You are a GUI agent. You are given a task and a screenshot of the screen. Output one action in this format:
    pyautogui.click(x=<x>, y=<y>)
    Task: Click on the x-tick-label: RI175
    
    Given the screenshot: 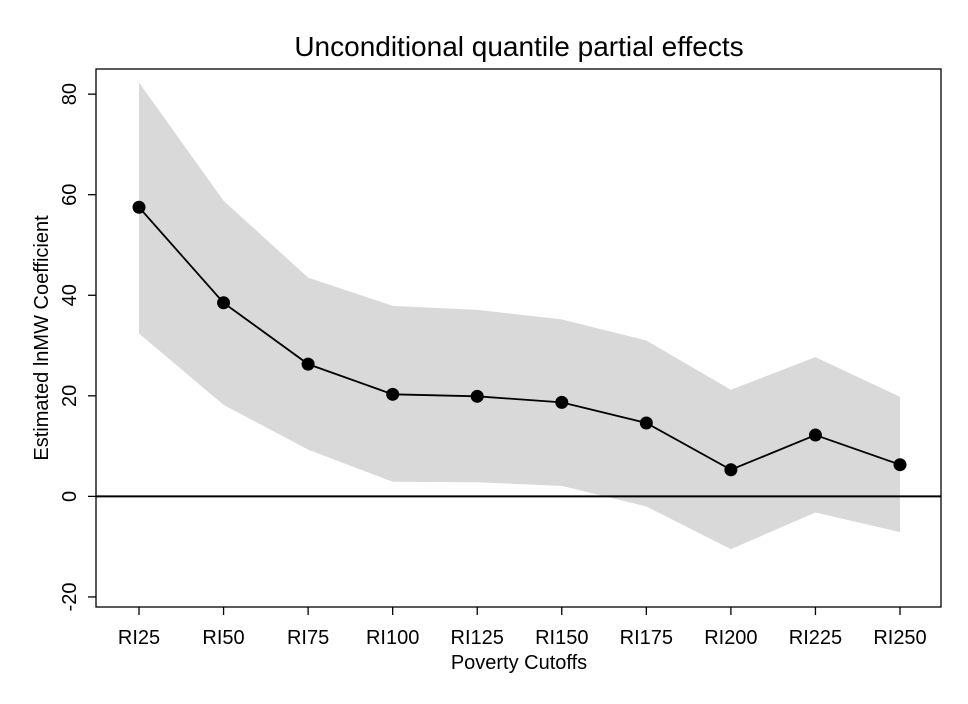 What is the action you would take?
    pyautogui.click(x=646, y=638)
    